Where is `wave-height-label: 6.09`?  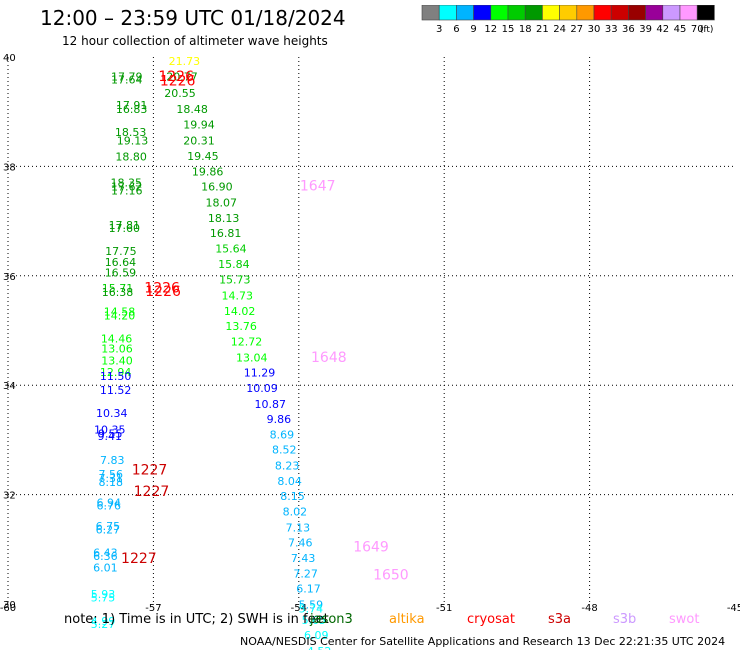
wave-height-label: 6.09 is located at coordinates (316, 635).